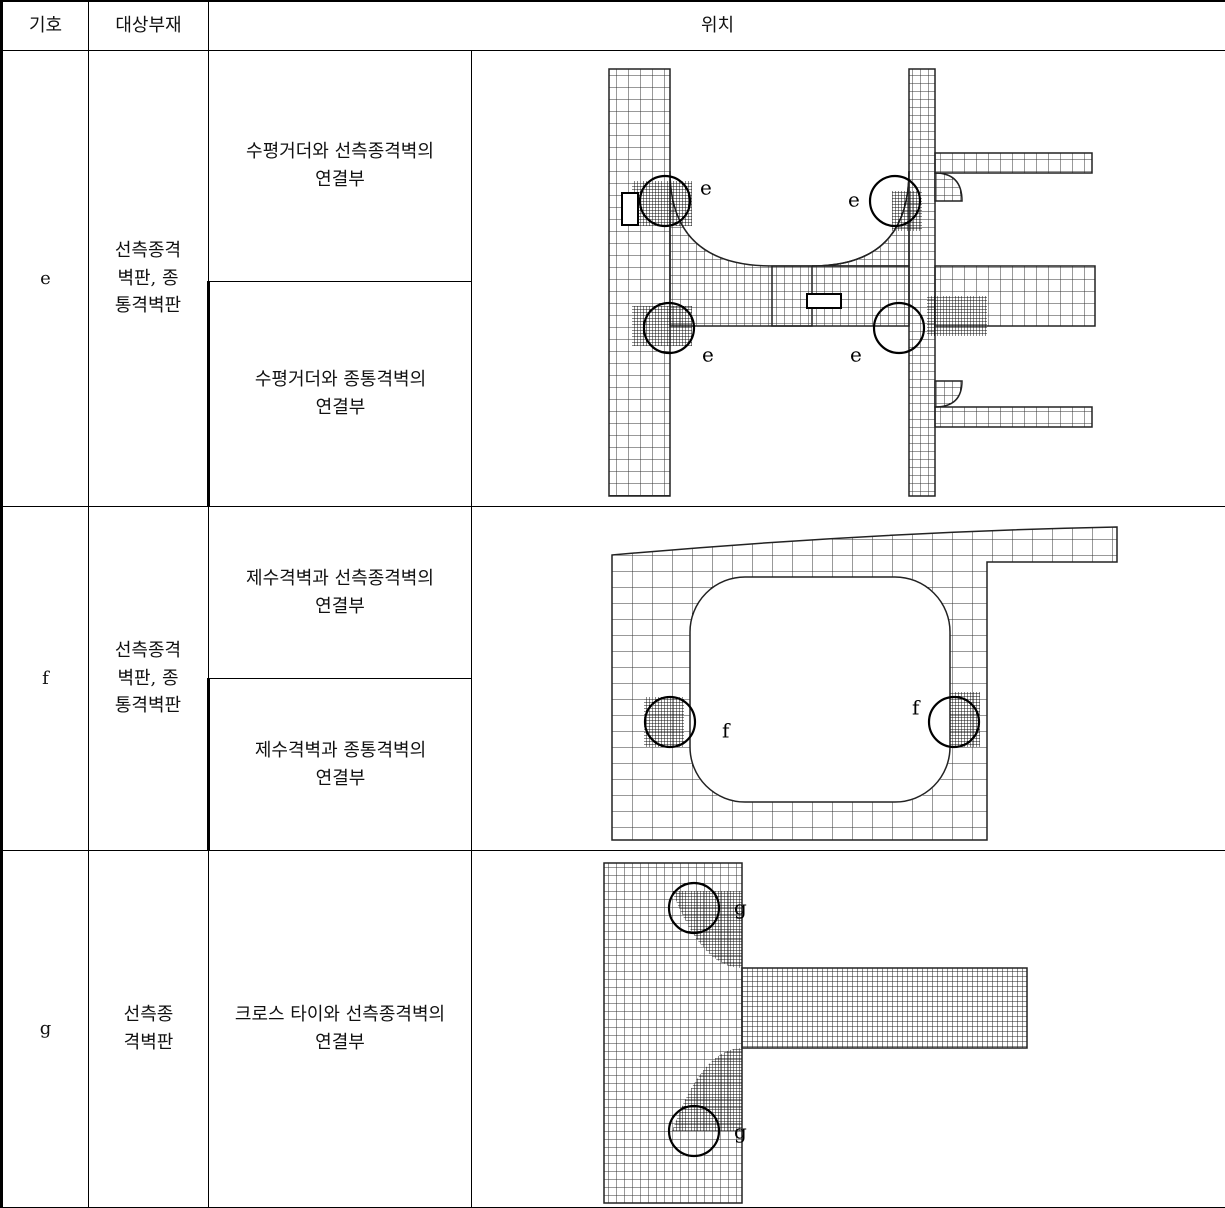 The width and height of the screenshot is (1225, 1208). I want to click on symbol: g, so click(45, 1029).